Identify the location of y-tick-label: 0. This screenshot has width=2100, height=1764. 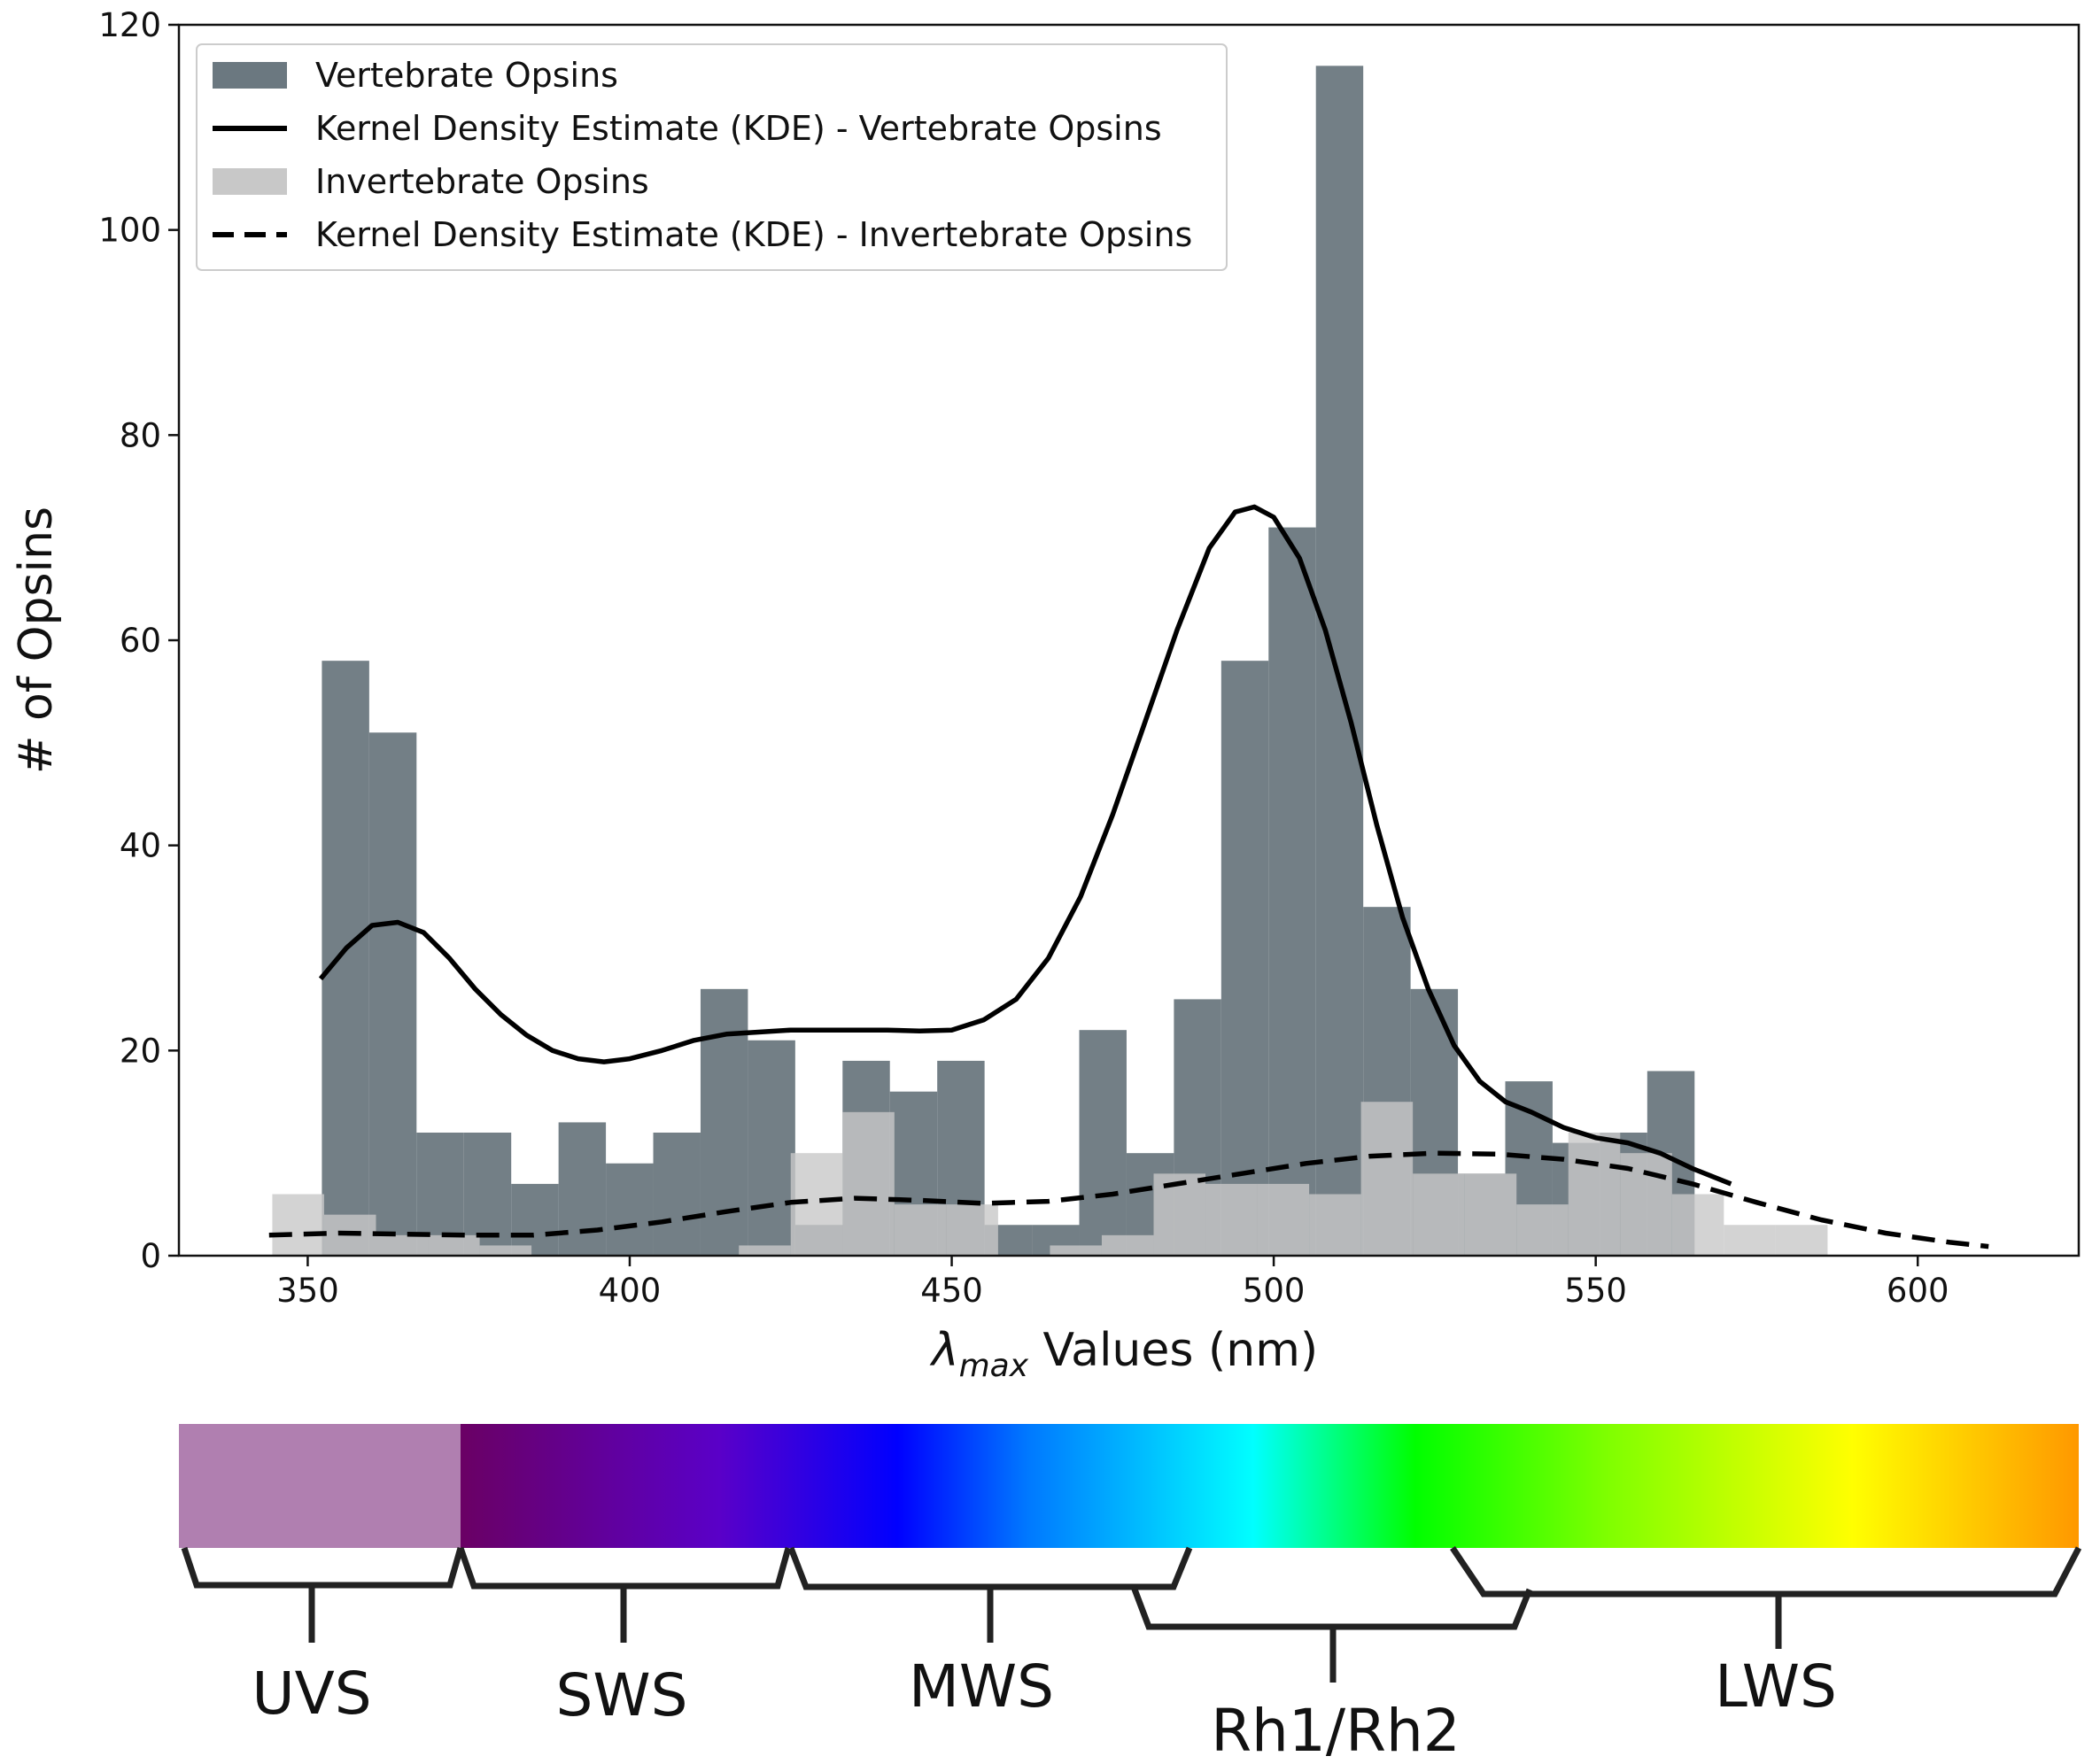
(150, 1256).